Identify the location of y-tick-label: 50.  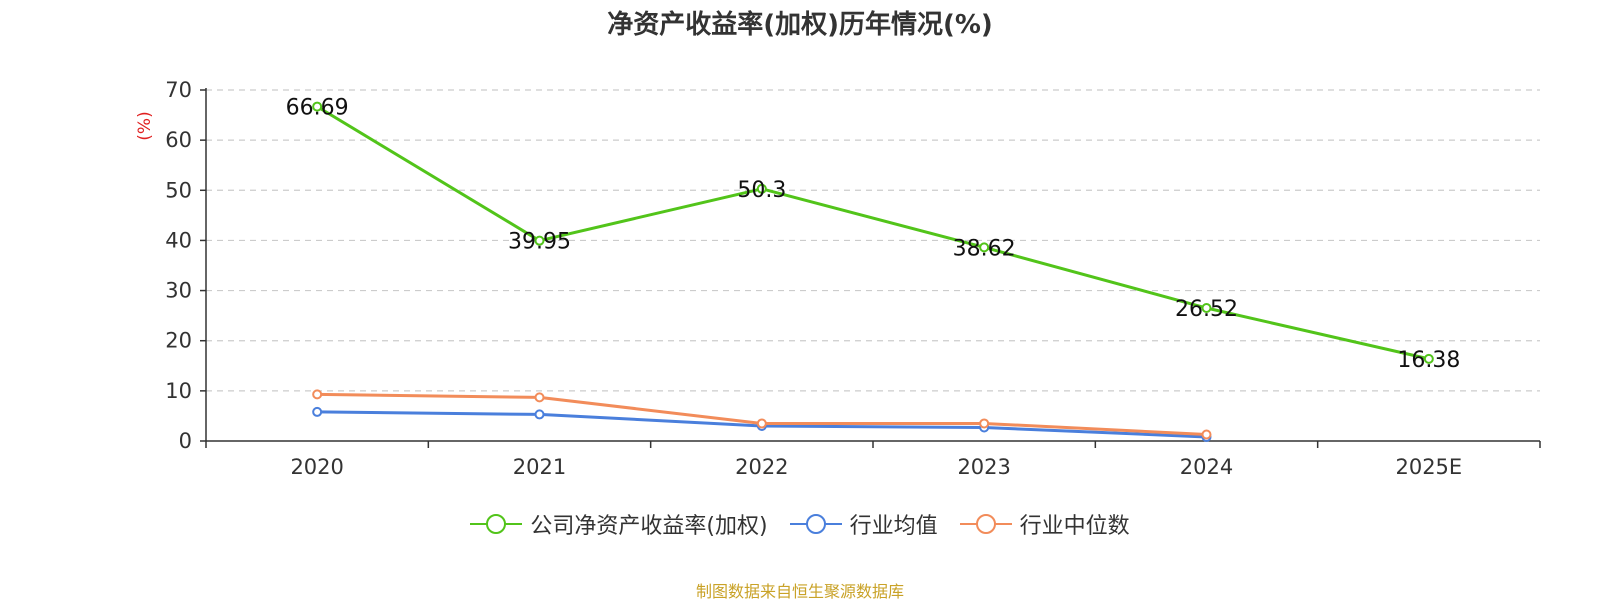
(178, 190).